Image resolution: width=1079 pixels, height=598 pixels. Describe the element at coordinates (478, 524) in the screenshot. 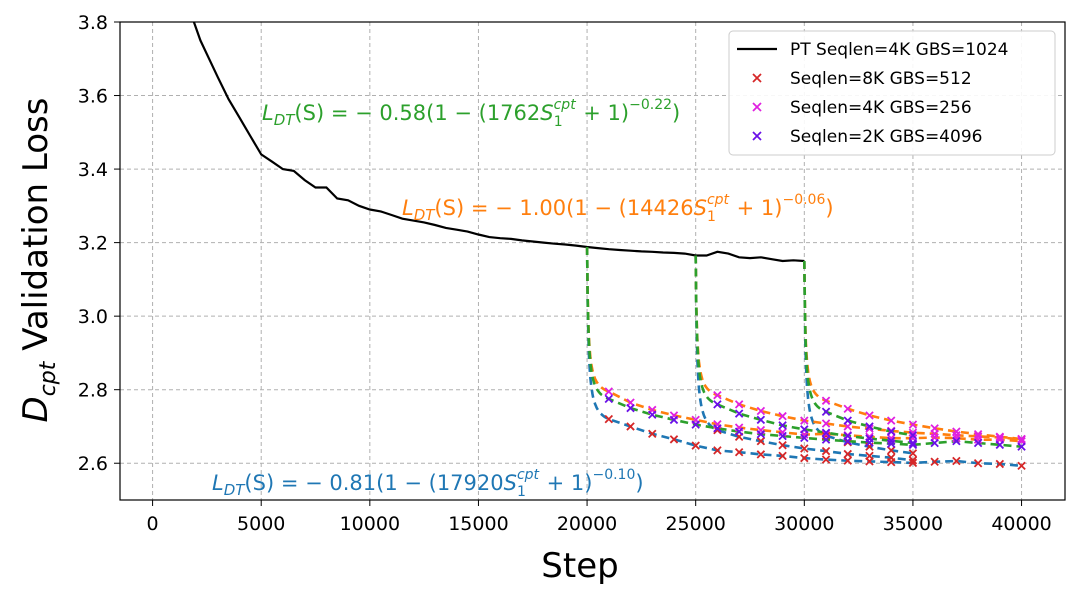

I see `x-tick-label: 15000` at that location.